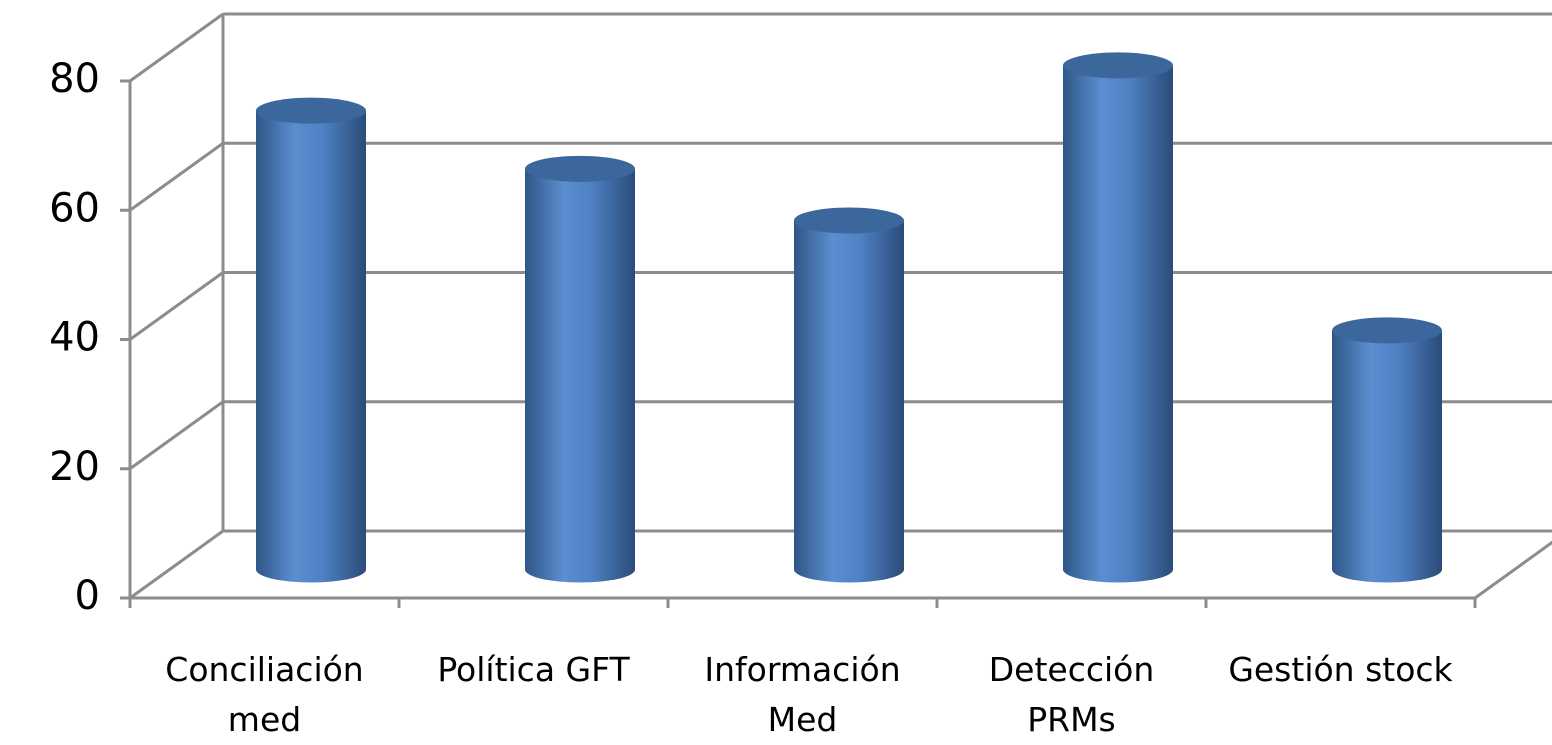  I want to click on y-tick-label: 20, so click(74, 467).